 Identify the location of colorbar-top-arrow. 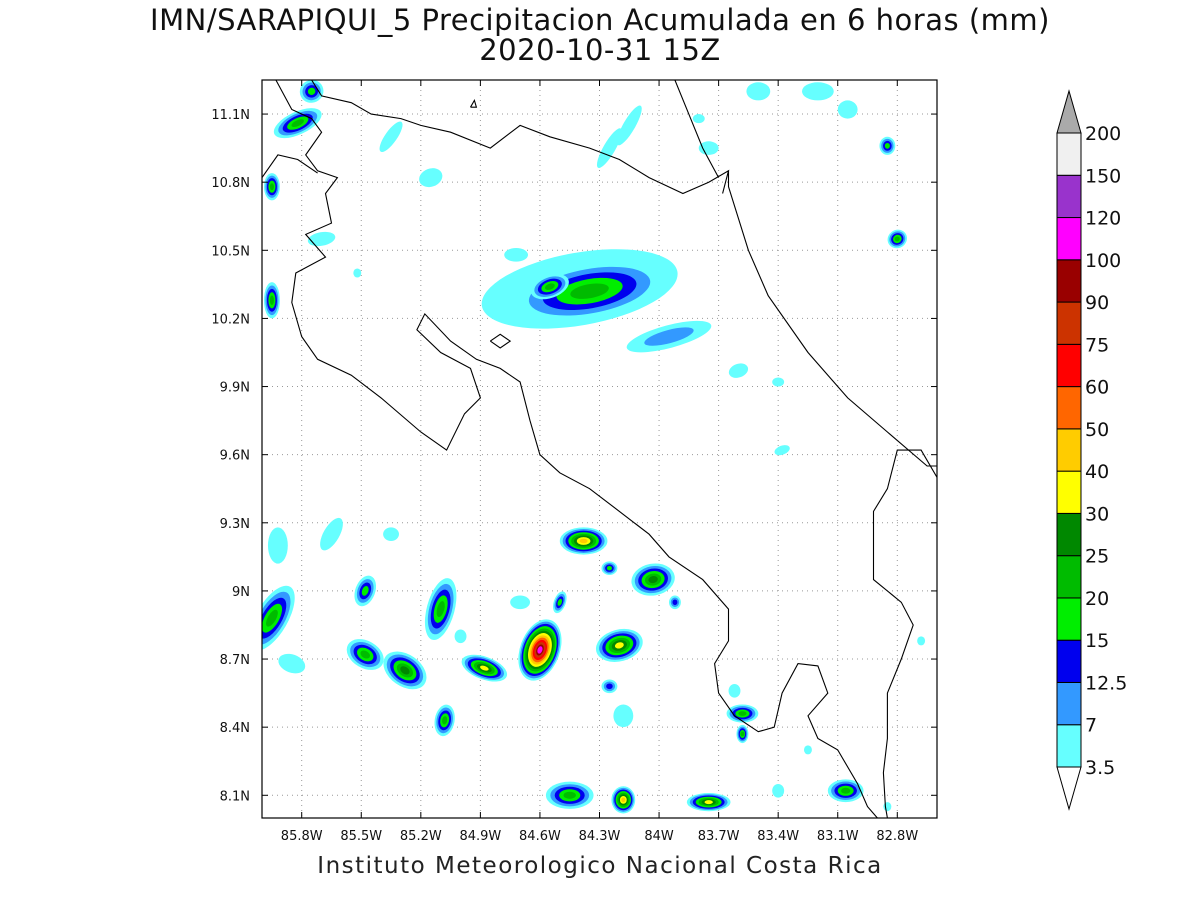
(1069, 111).